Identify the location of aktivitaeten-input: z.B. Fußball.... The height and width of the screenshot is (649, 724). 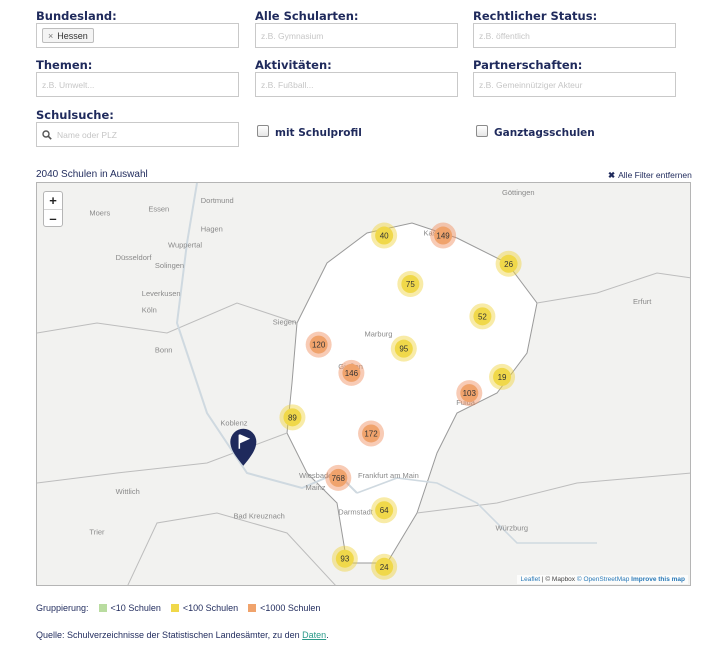
(356, 84).